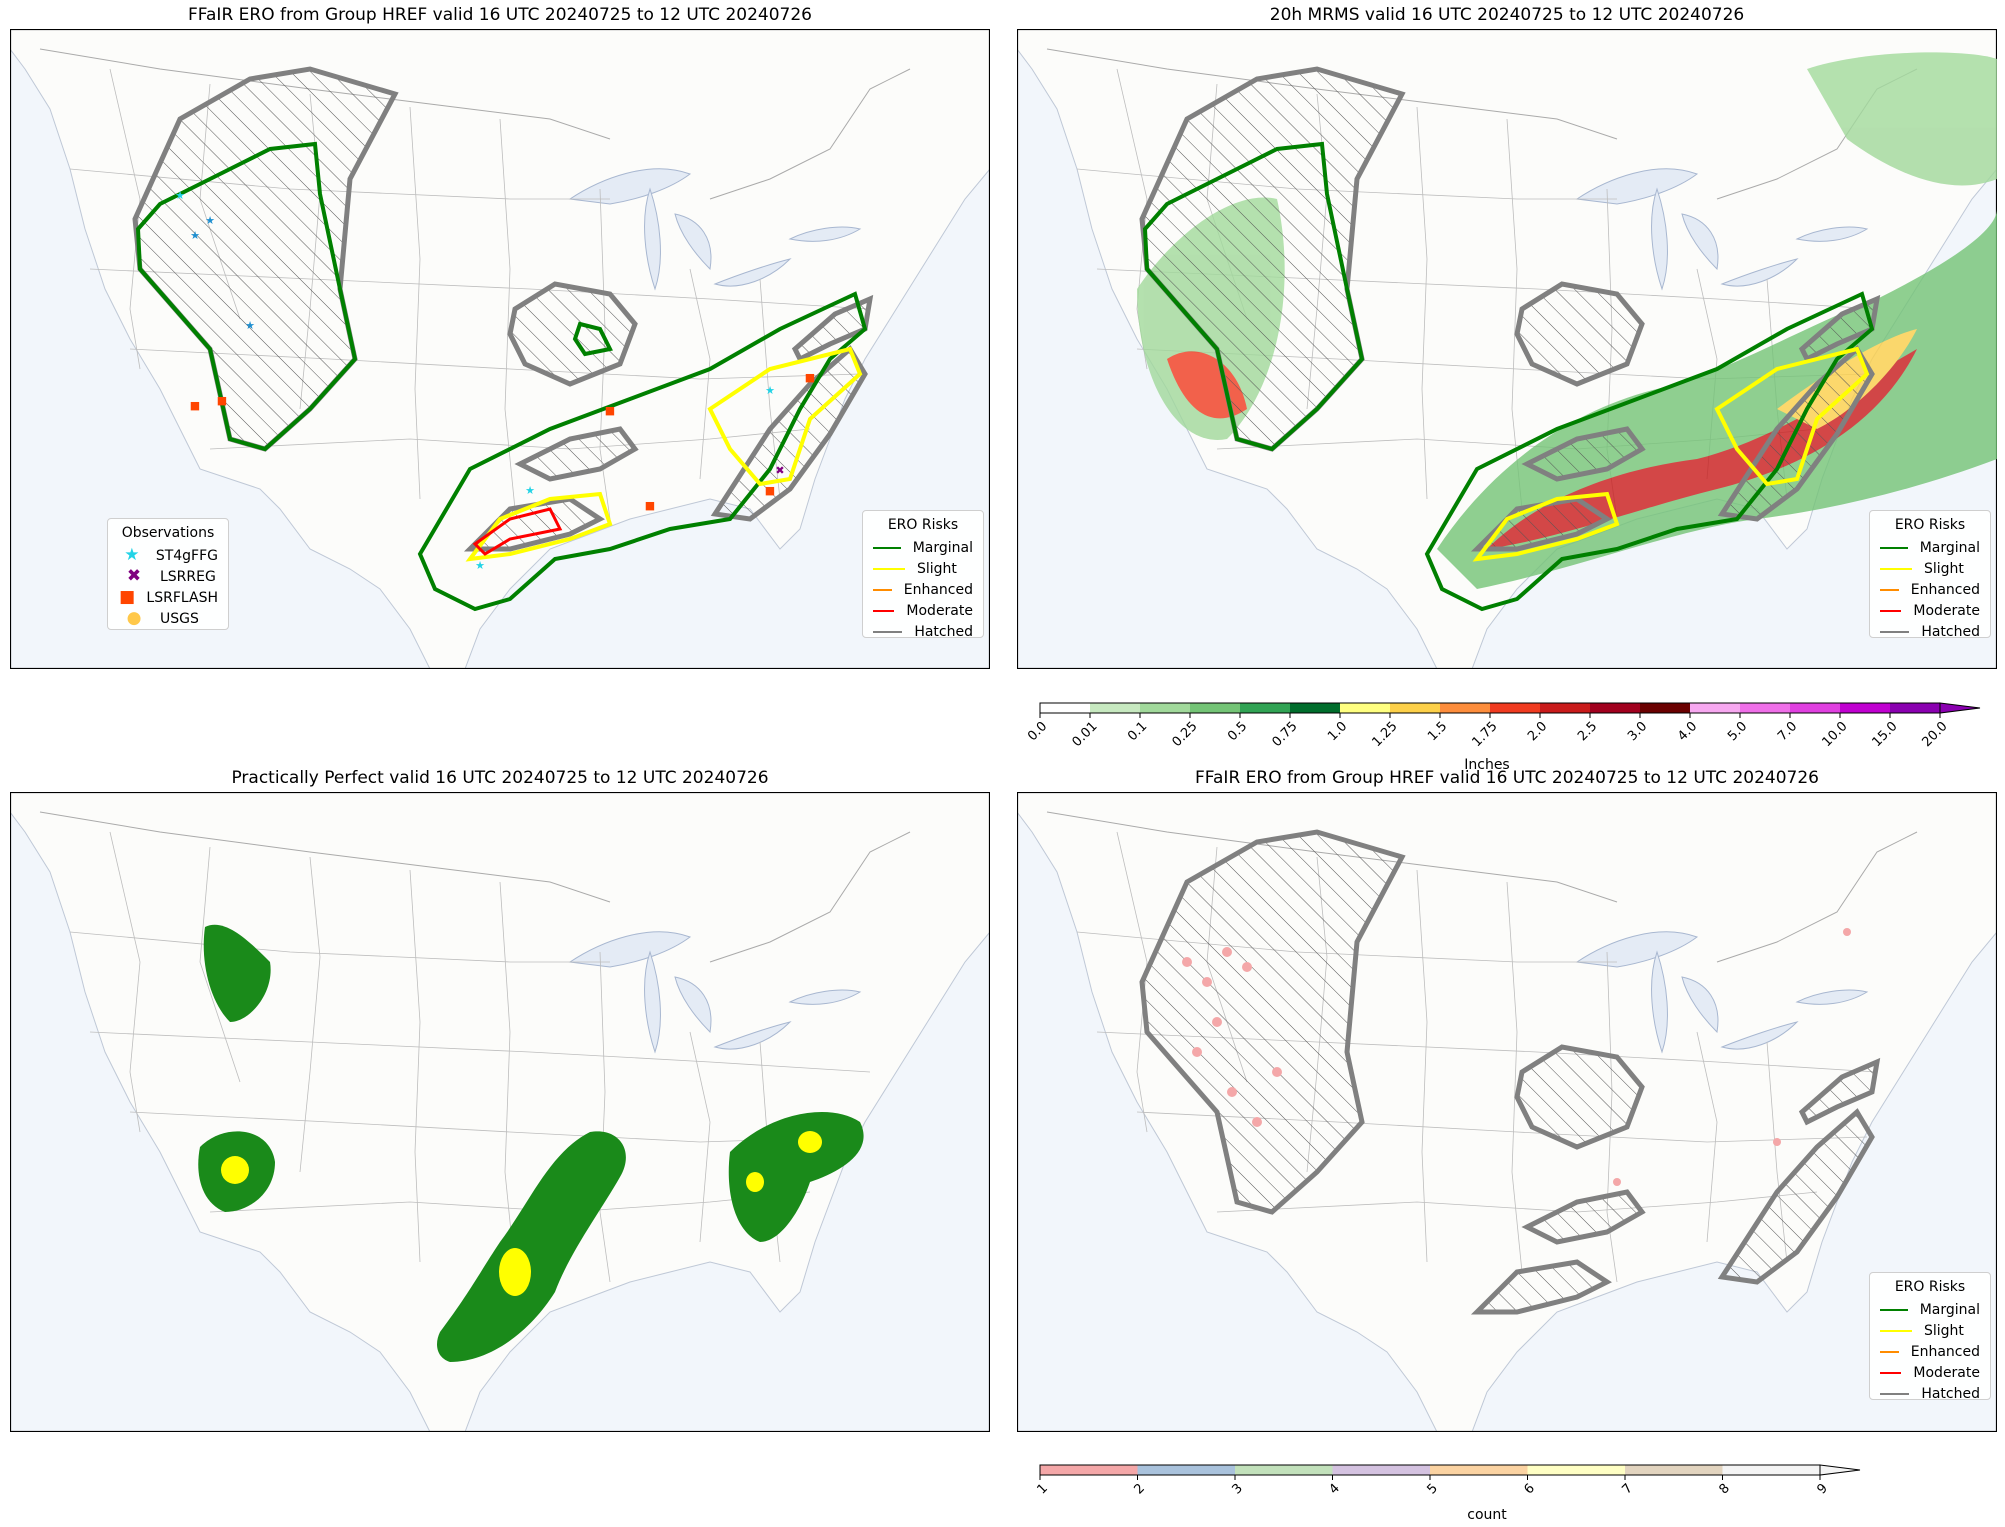 Image resolution: width=2005 pixels, height=1527 pixels. Describe the element at coordinates (1450, 1472) in the screenshot. I see `count-colorbar` at that location.